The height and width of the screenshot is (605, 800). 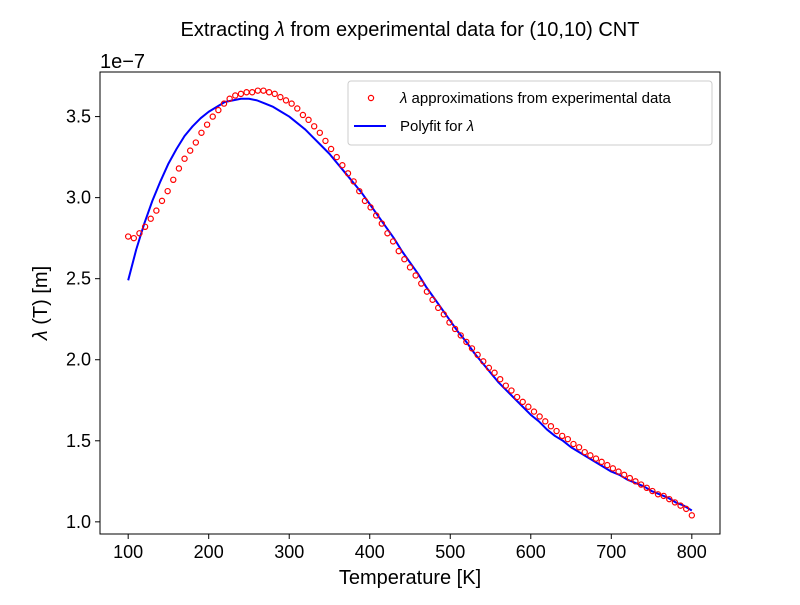 I want to click on legend-marker-experimental, so click(x=371, y=98).